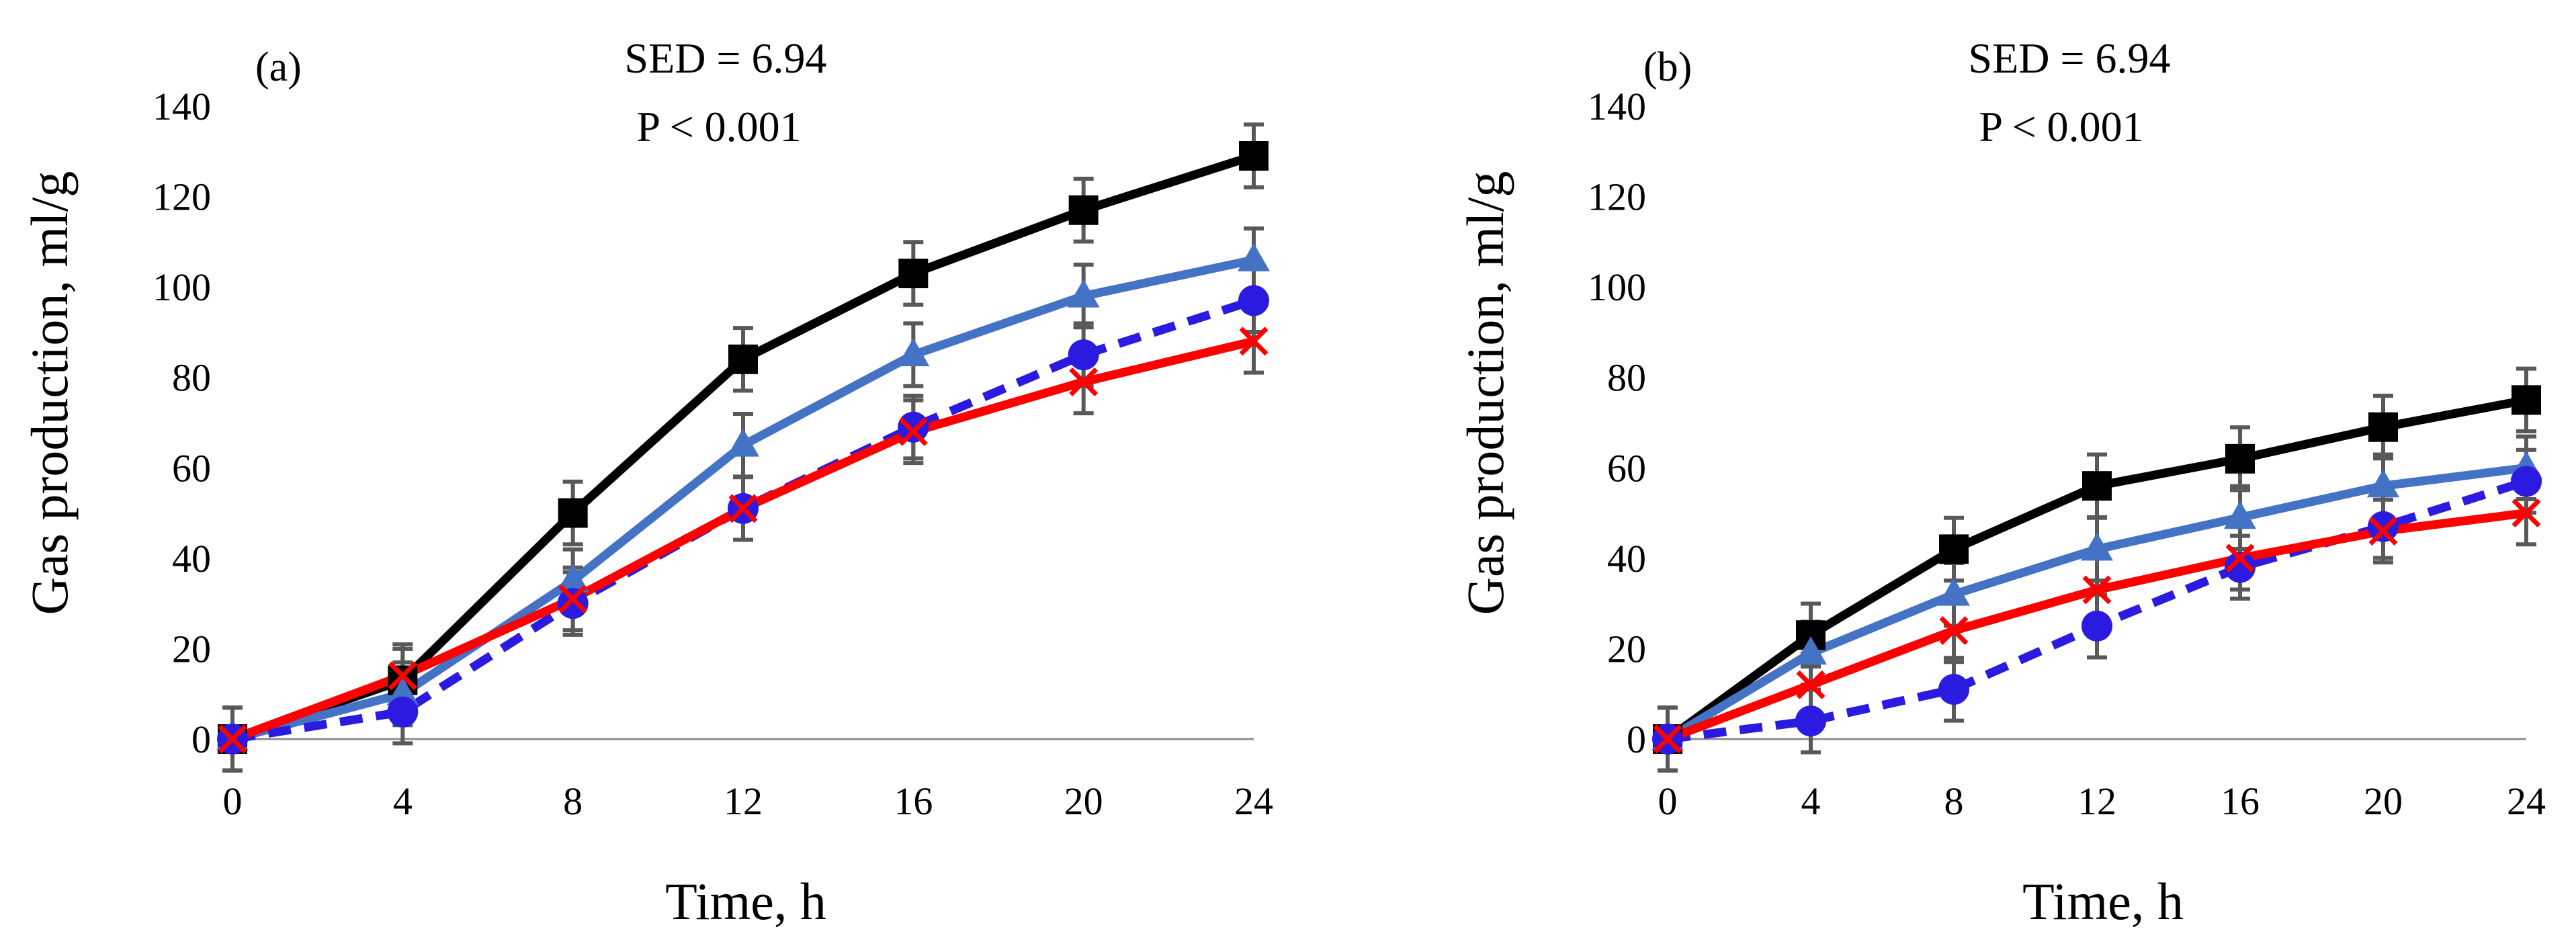  Describe the element at coordinates (278, 67) in the screenshot. I see `panel-label: (a)` at that location.